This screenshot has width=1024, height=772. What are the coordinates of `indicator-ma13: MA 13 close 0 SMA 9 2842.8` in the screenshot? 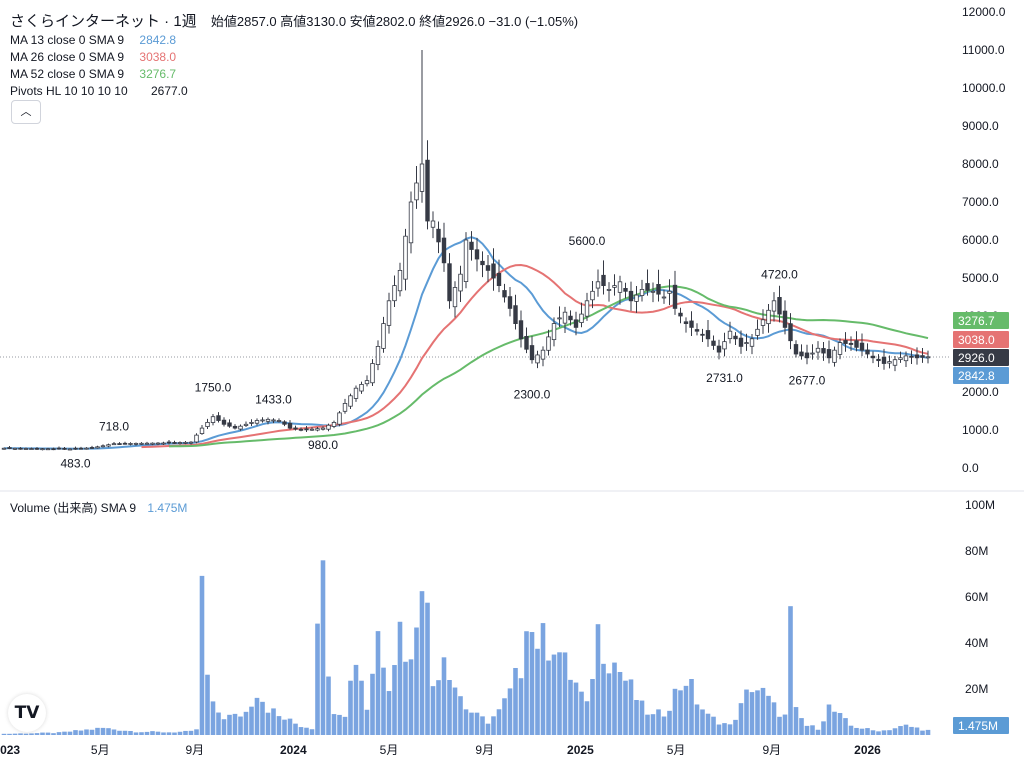 It's located at (93, 40).